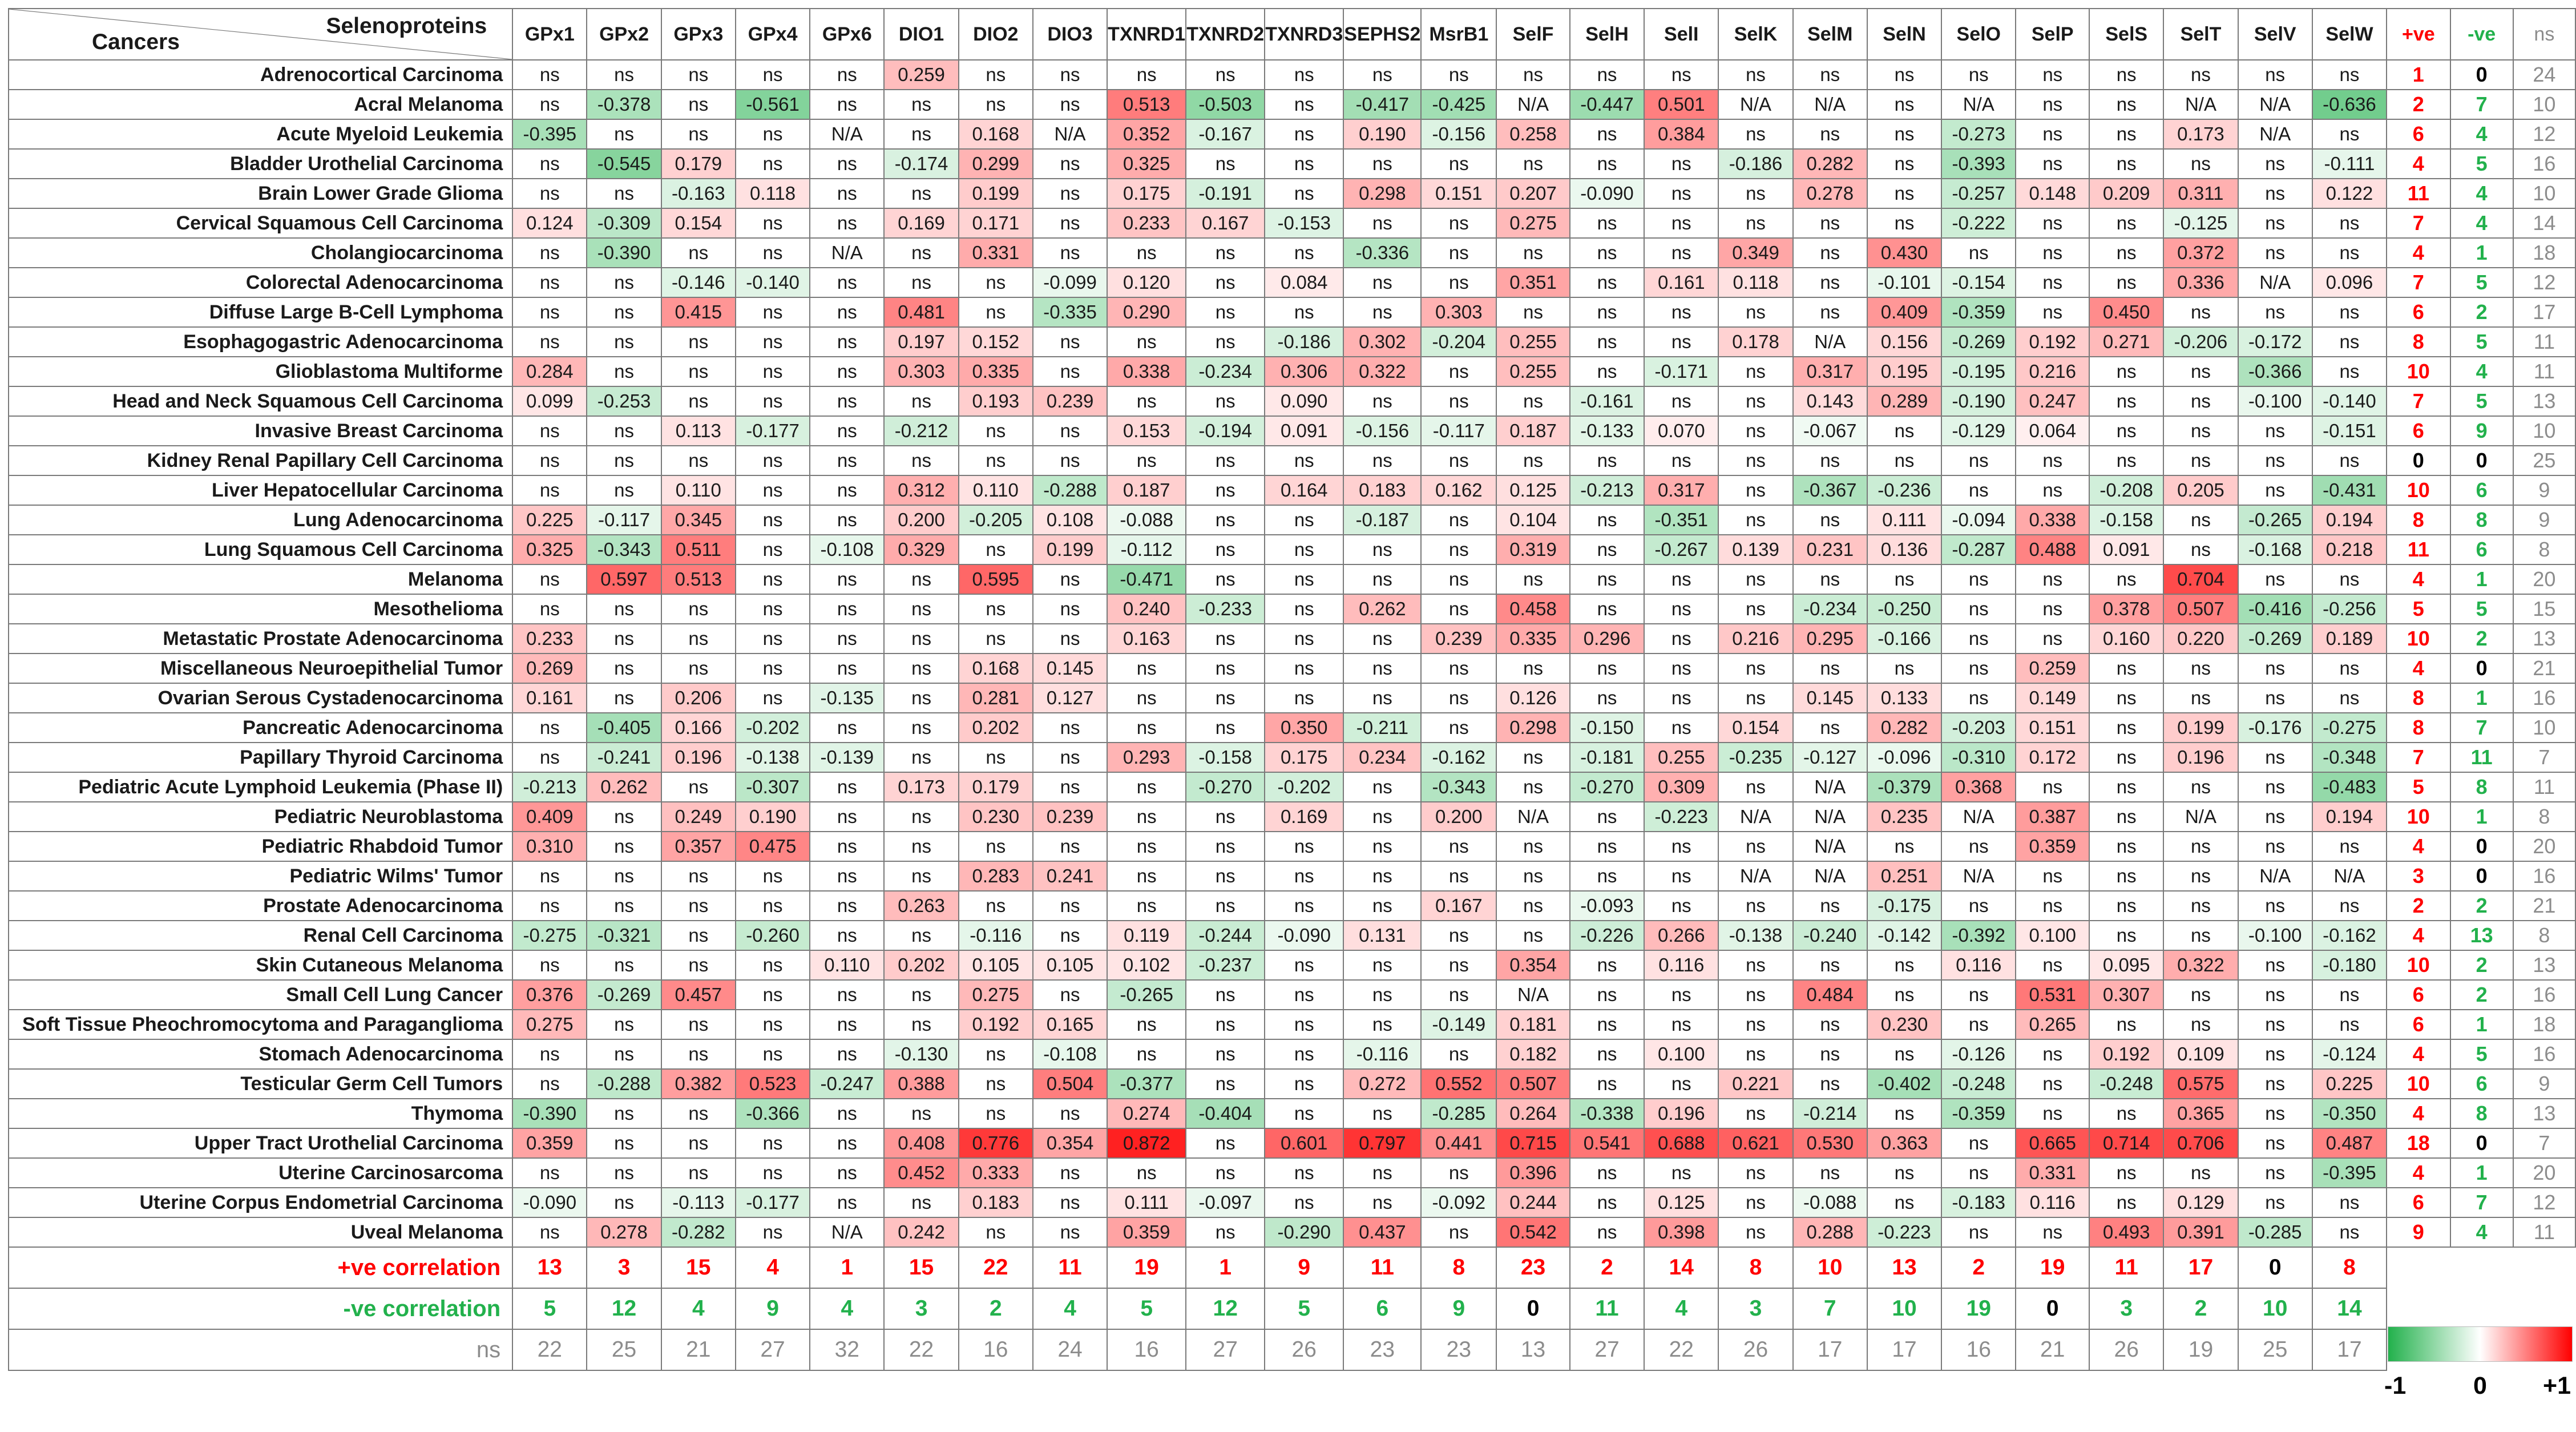 This screenshot has height=1432, width=2576. Describe the element at coordinates (1304, 341) in the screenshot. I see `heatmap-cell: -0.186` at that location.